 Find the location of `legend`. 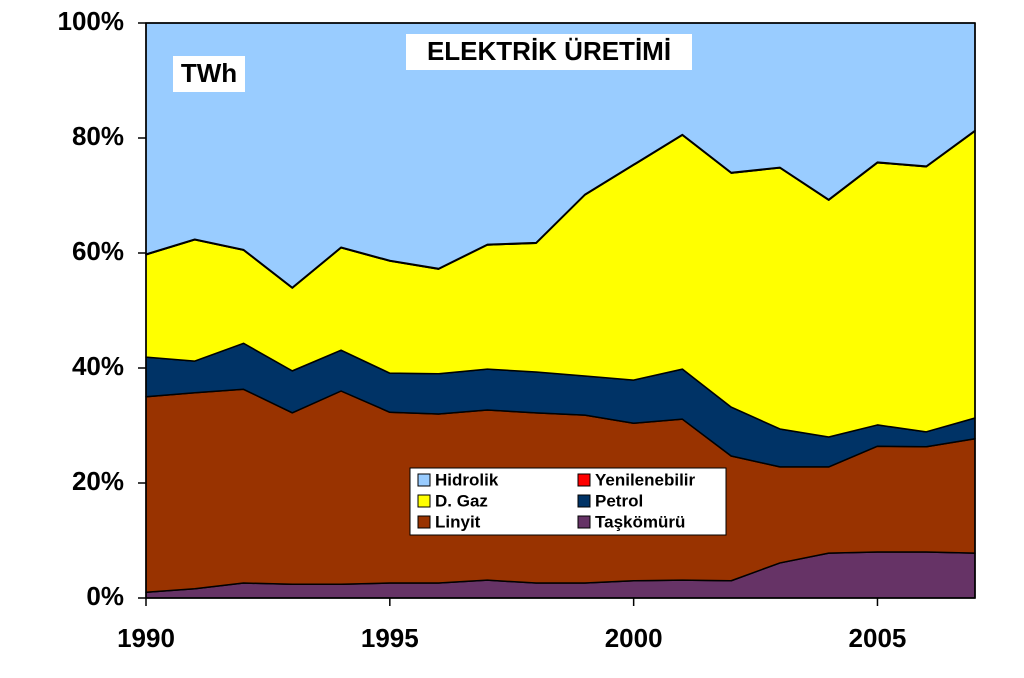

legend is located at coordinates (568, 501).